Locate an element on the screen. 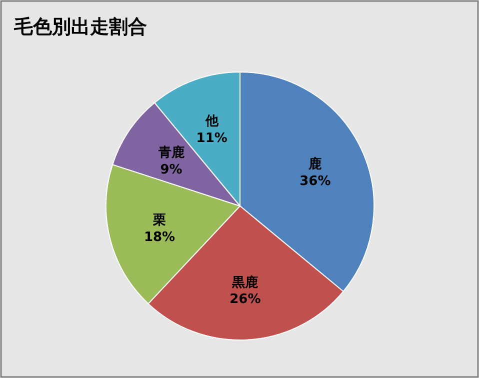  slice-label: 鹿 is located at coordinates (315, 164).